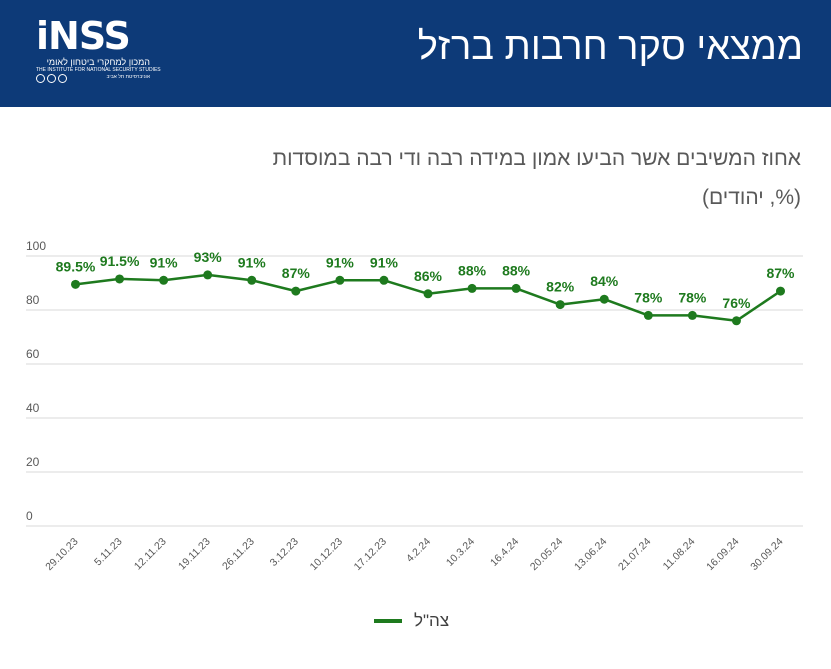 Image resolution: width=831 pixels, height=669 pixels. Describe the element at coordinates (61, 554) in the screenshot. I see `x-tick-label: 29.10.23` at that location.